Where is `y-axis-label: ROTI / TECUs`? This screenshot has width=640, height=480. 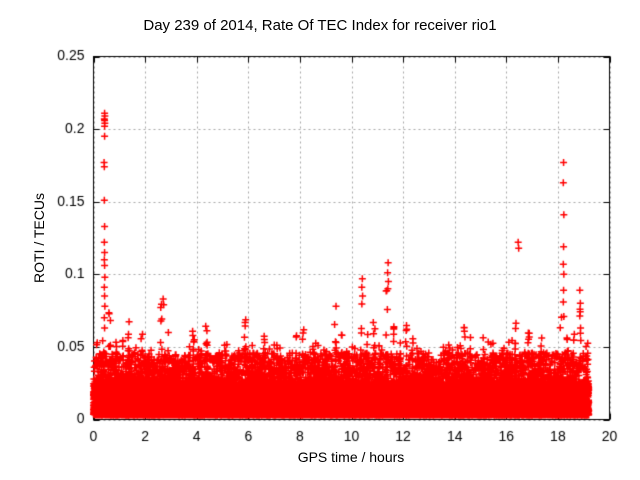
y-axis-label: ROTI / TECUs is located at coordinates (39, 238).